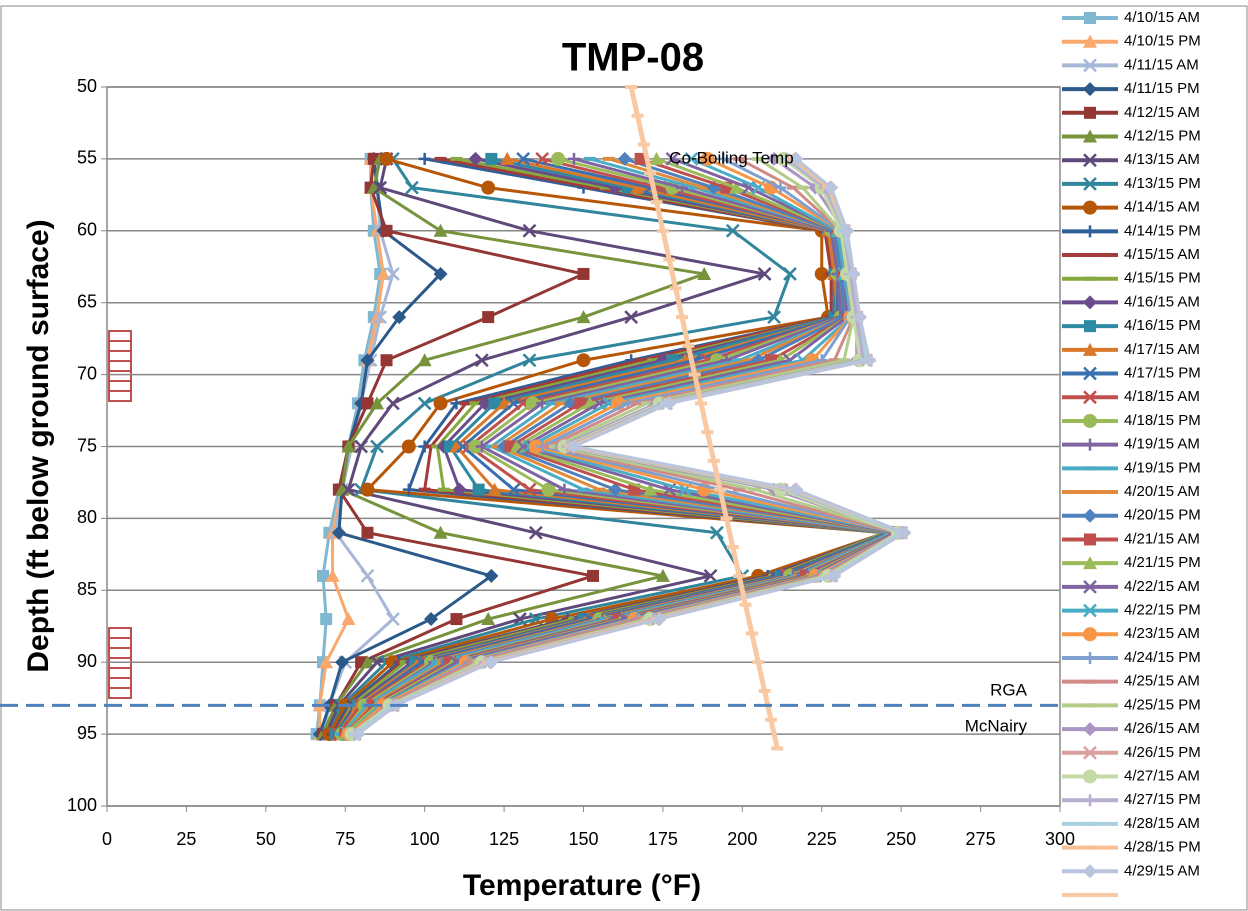 The image size is (1248, 911). I want to click on legend-entry: 4/24/15 PM, so click(1131, 657).